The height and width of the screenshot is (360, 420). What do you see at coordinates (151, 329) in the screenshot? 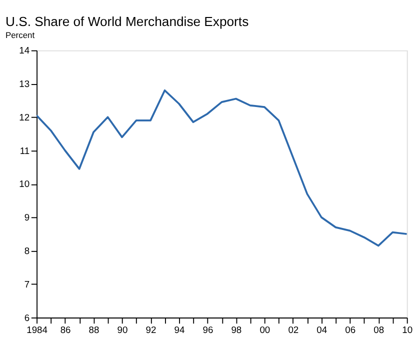
I see `x-tick-label: 92` at bounding box center [151, 329].